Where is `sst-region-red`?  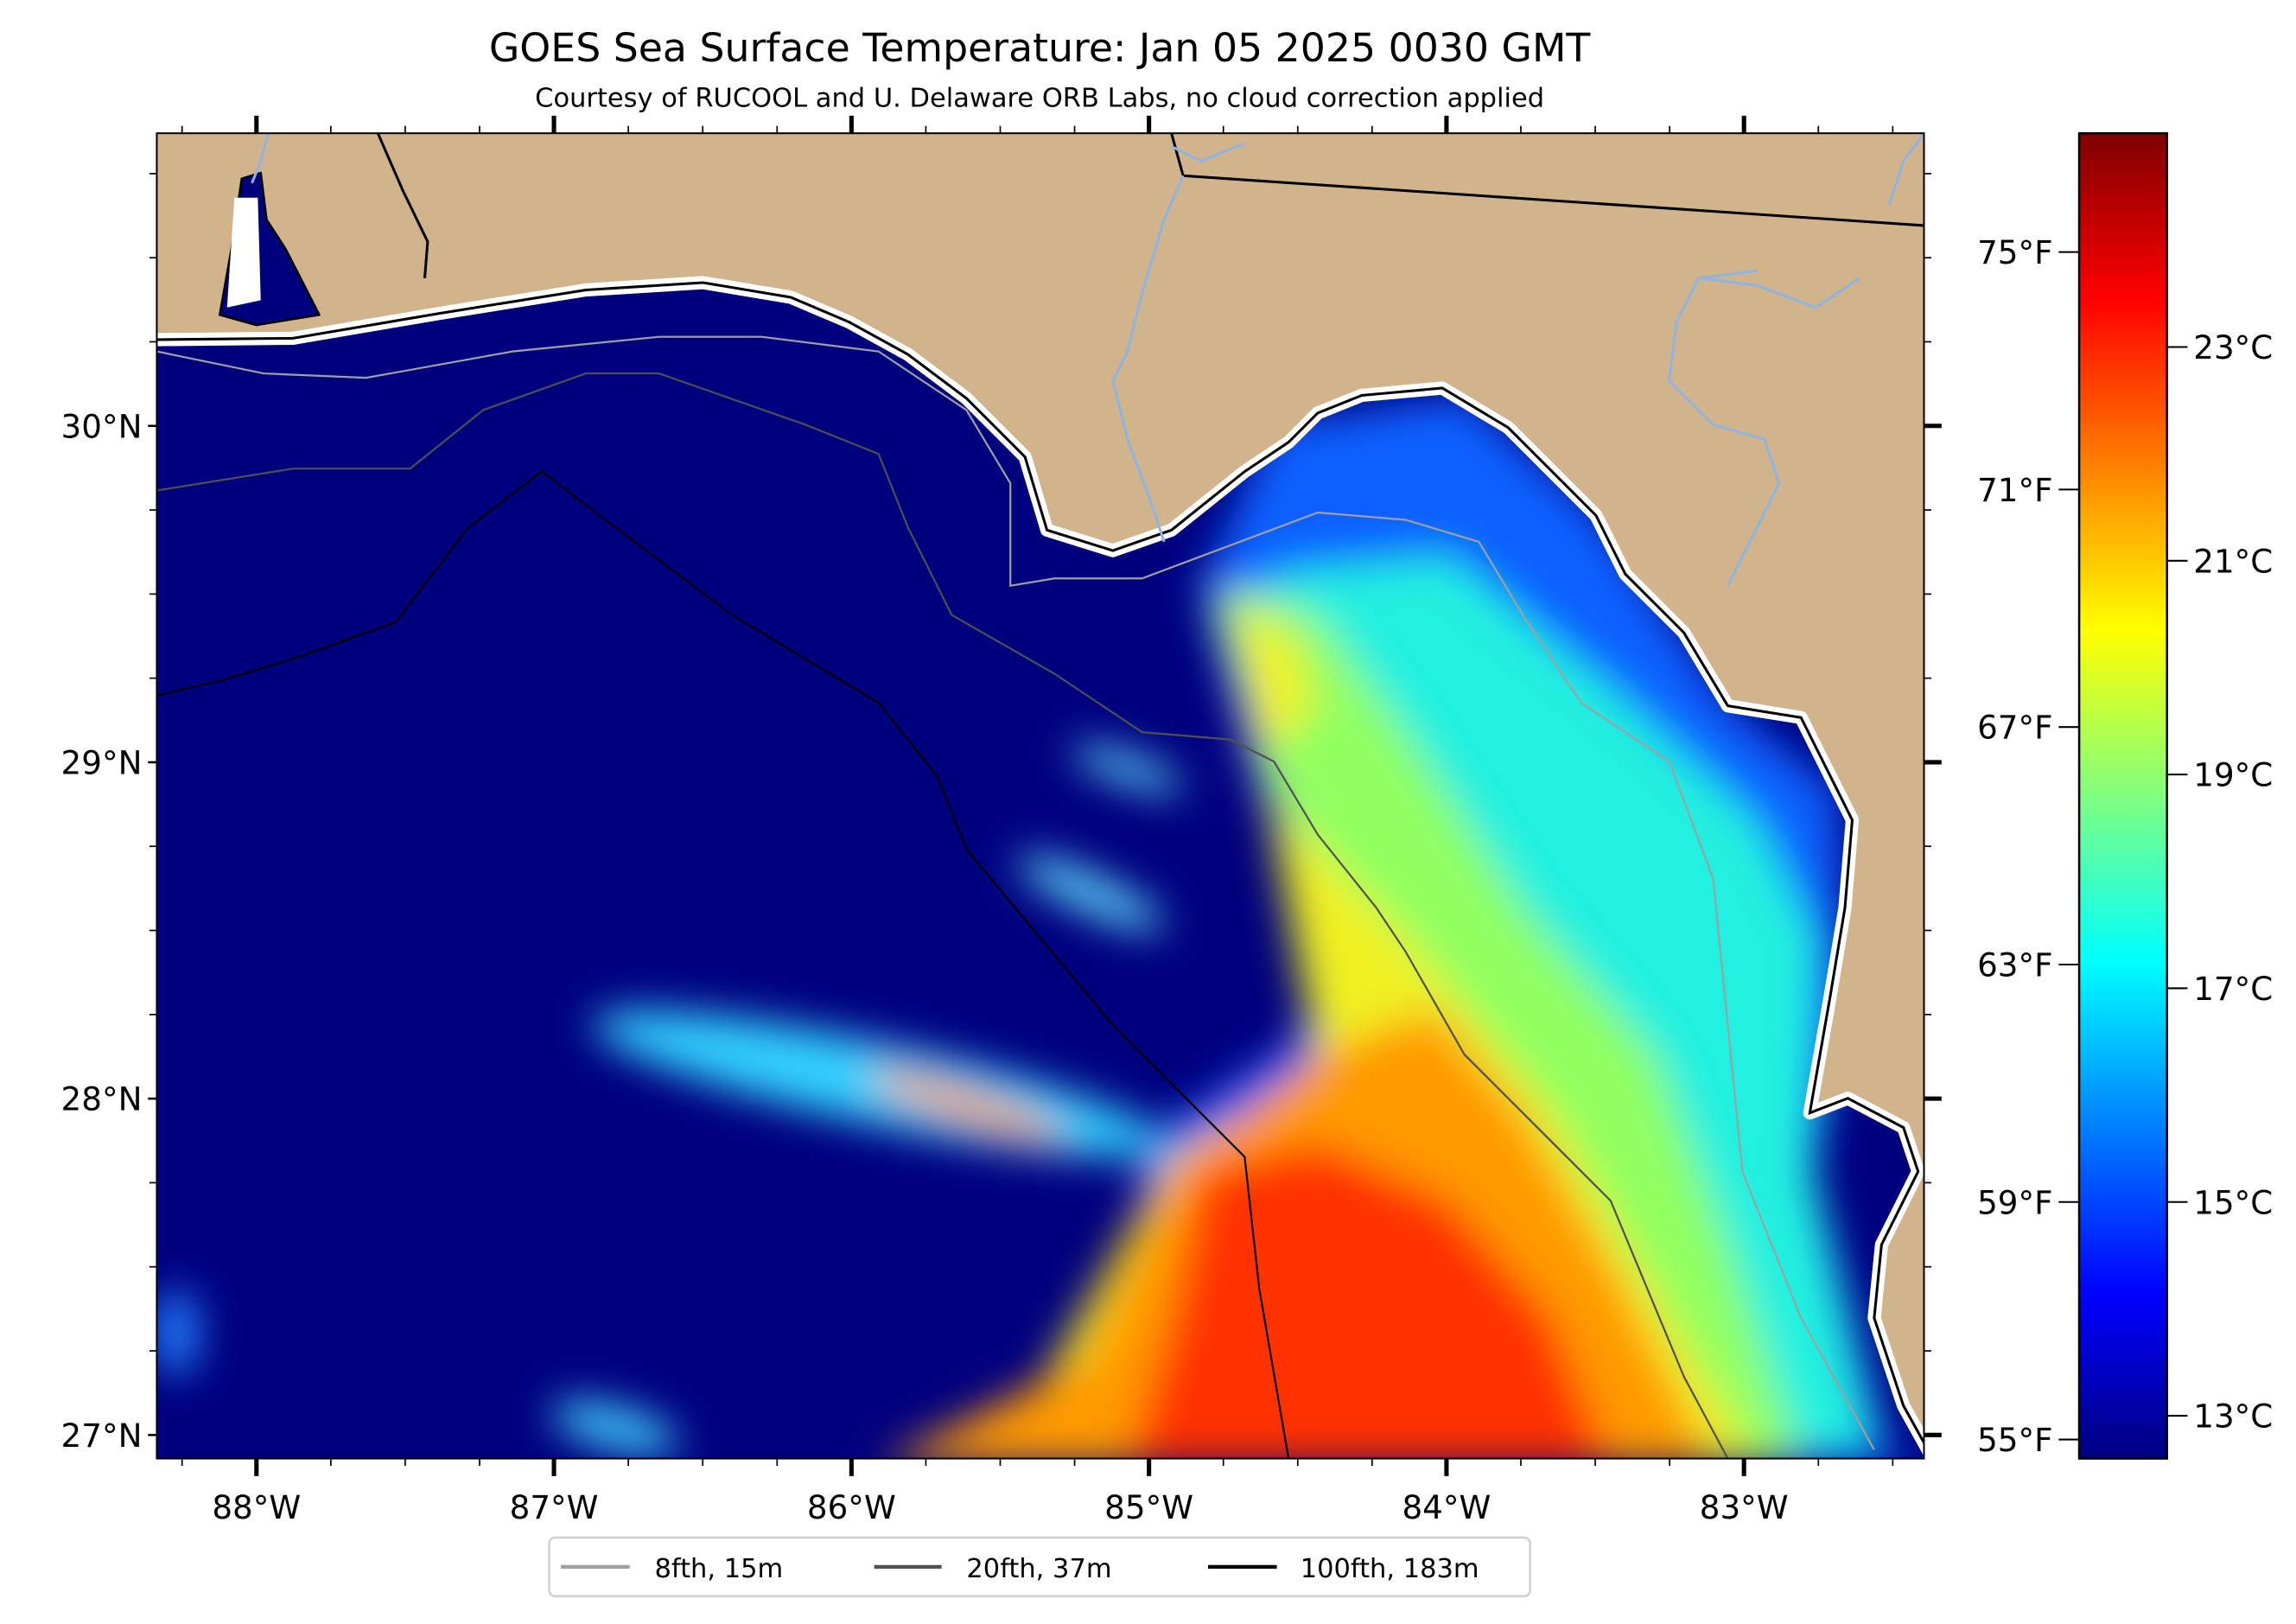 sst-region-red is located at coordinates (1369, 1300).